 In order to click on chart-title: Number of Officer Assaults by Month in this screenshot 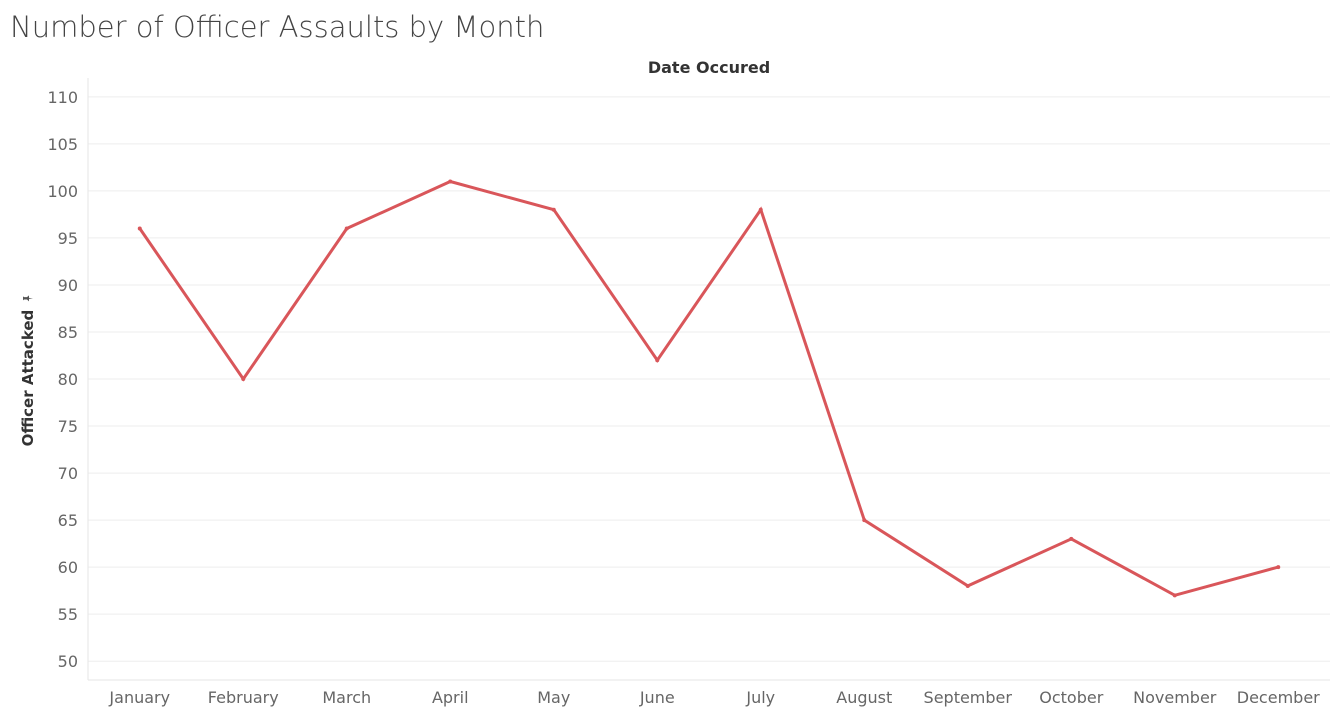, I will do `click(277, 27)`.